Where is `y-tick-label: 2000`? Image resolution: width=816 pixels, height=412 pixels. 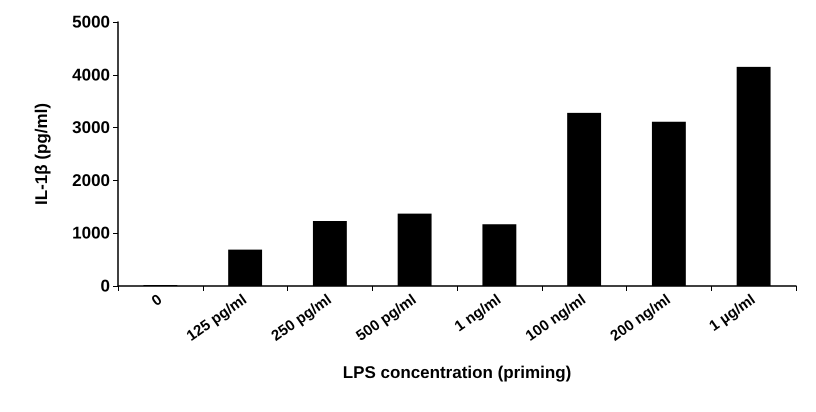 y-tick-label: 2000 is located at coordinates (91, 180).